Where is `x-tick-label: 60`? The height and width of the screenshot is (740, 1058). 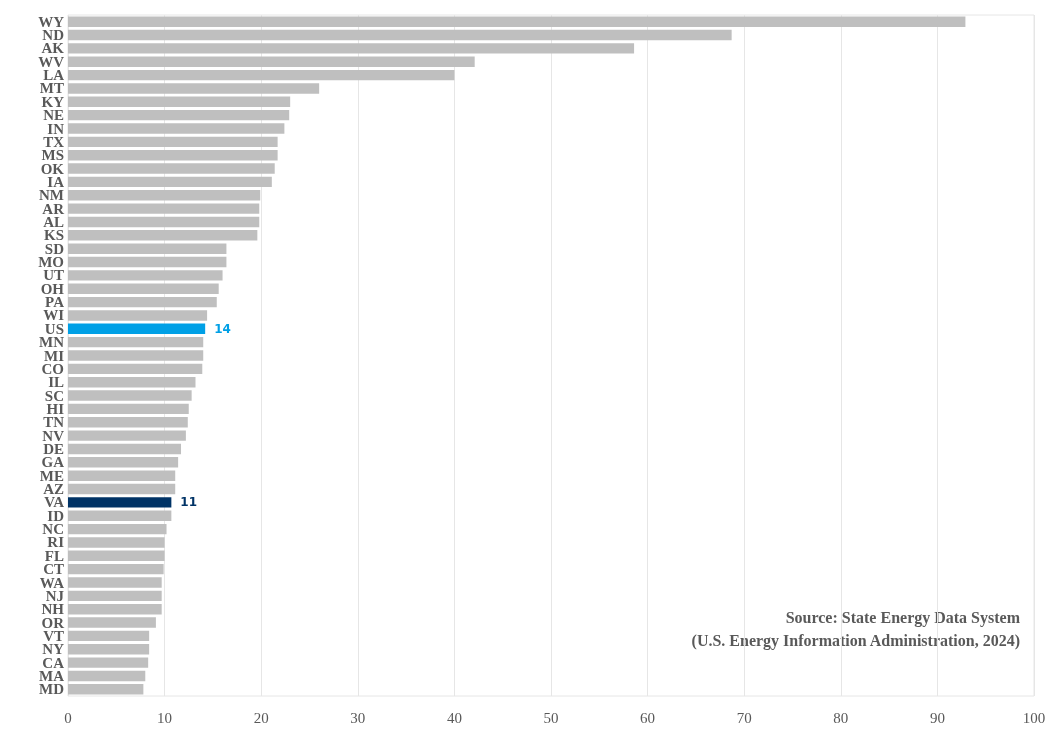
x-tick-label: 60 is located at coordinates (648, 717).